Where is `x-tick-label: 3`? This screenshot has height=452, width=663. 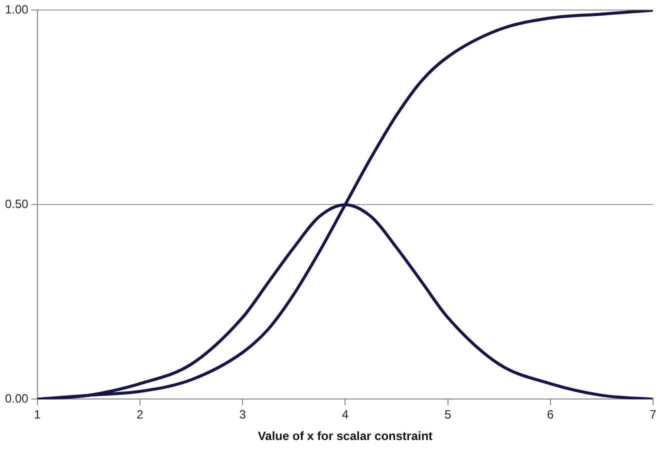 x-tick-label: 3 is located at coordinates (242, 415).